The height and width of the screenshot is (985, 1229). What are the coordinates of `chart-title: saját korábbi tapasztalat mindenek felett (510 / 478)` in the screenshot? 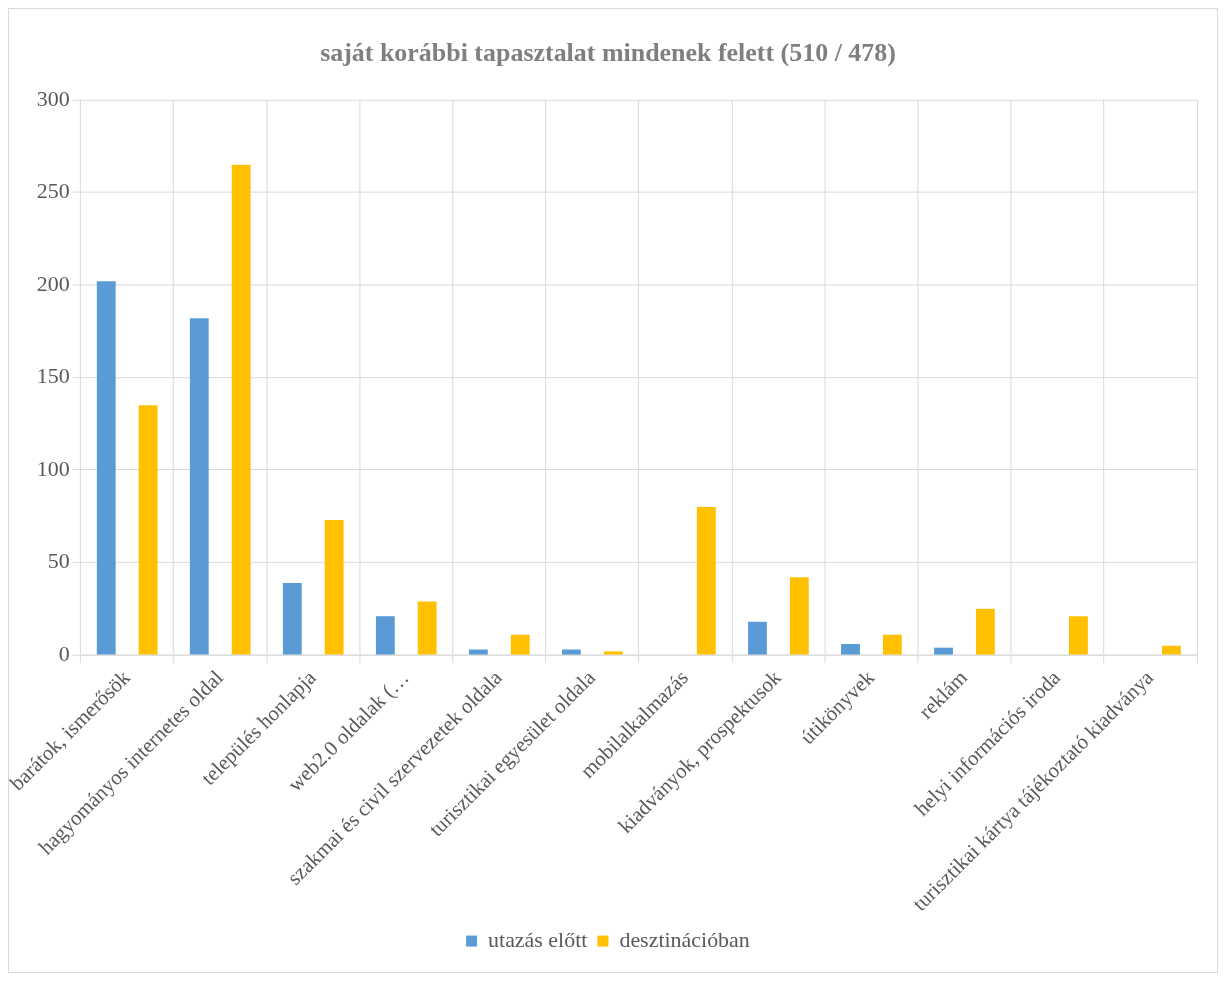 It's located at (608, 53).